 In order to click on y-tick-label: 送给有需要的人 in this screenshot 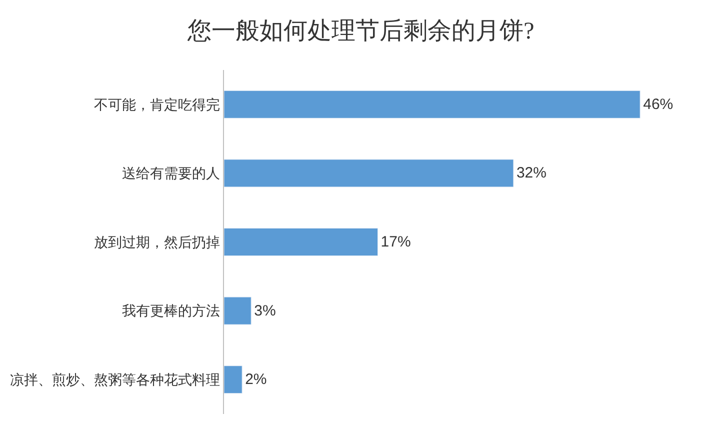, I will do `click(171, 174)`.